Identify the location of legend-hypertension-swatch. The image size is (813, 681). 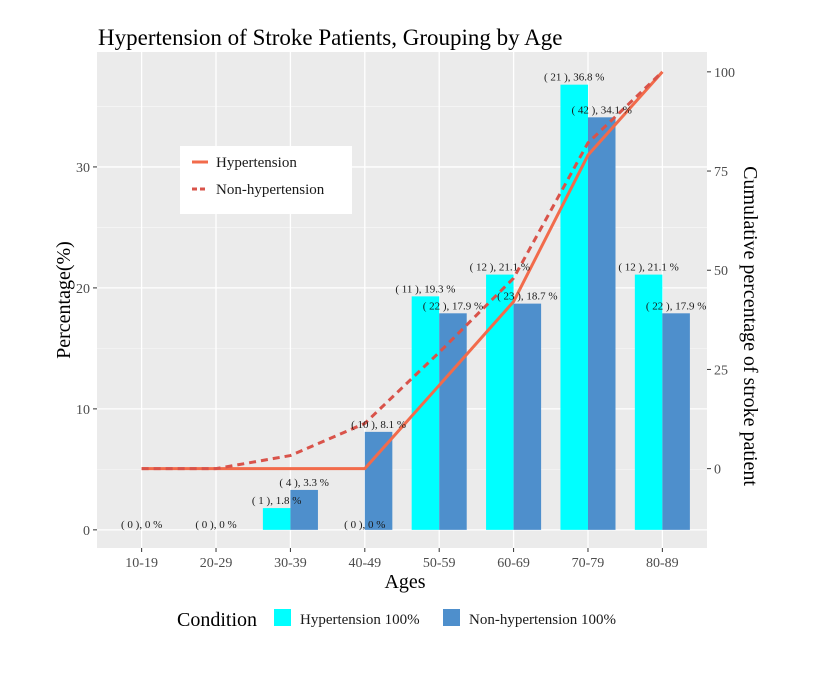
(282, 617).